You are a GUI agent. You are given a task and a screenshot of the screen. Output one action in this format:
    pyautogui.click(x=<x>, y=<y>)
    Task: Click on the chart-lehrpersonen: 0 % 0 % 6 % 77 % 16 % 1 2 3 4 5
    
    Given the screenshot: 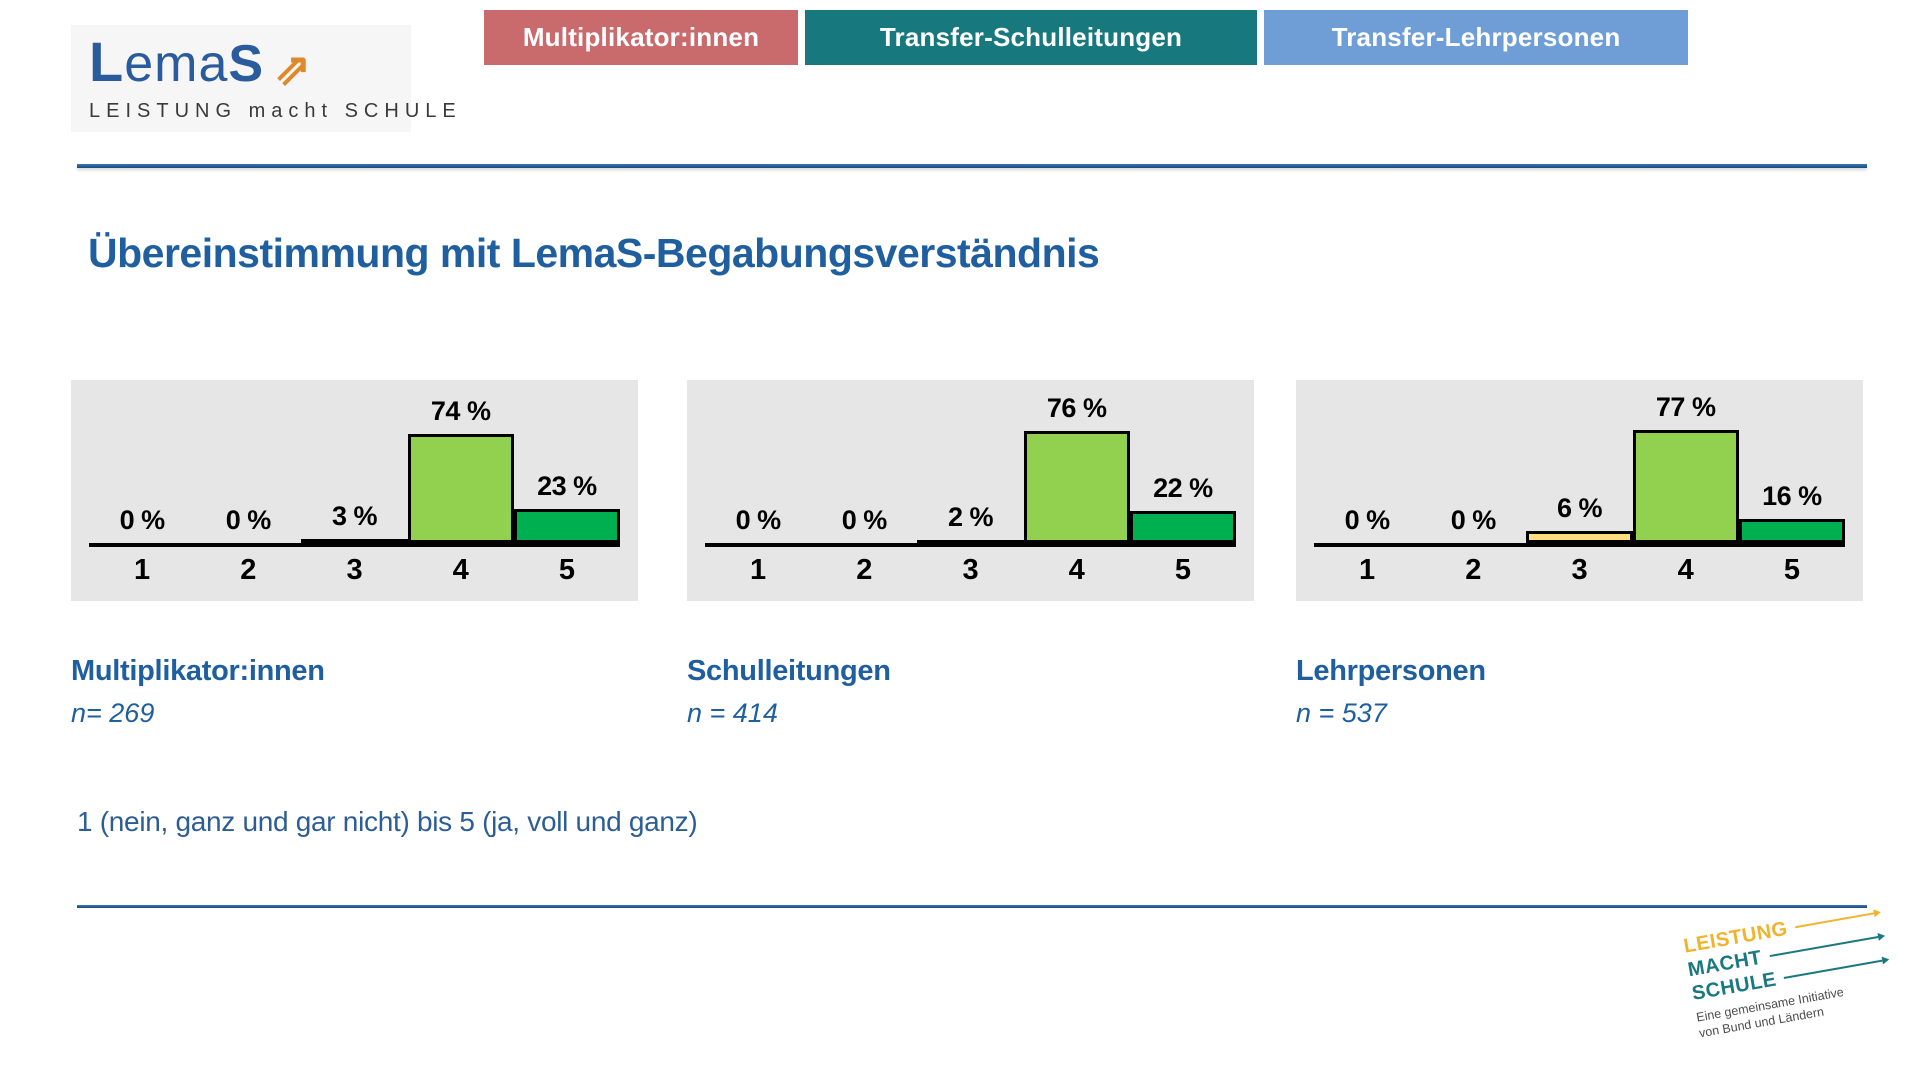 What is the action you would take?
    pyautogui.click(x=1579, y=490)
    